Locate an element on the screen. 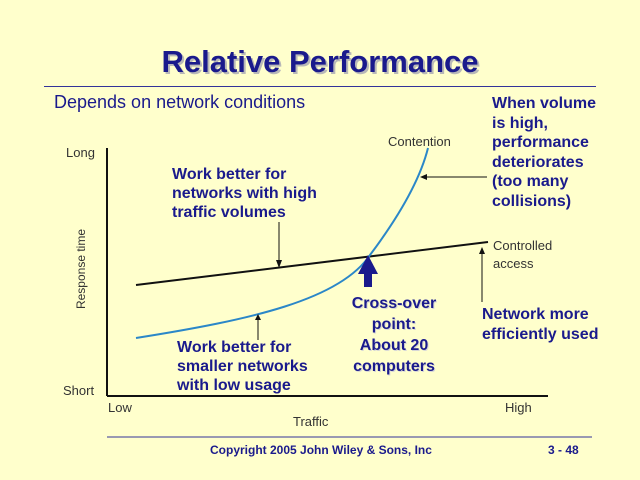 This screenshot has height=480, width=640. annotation-high-traffic-line: traffic volumes is located at coordinates (229, 212).